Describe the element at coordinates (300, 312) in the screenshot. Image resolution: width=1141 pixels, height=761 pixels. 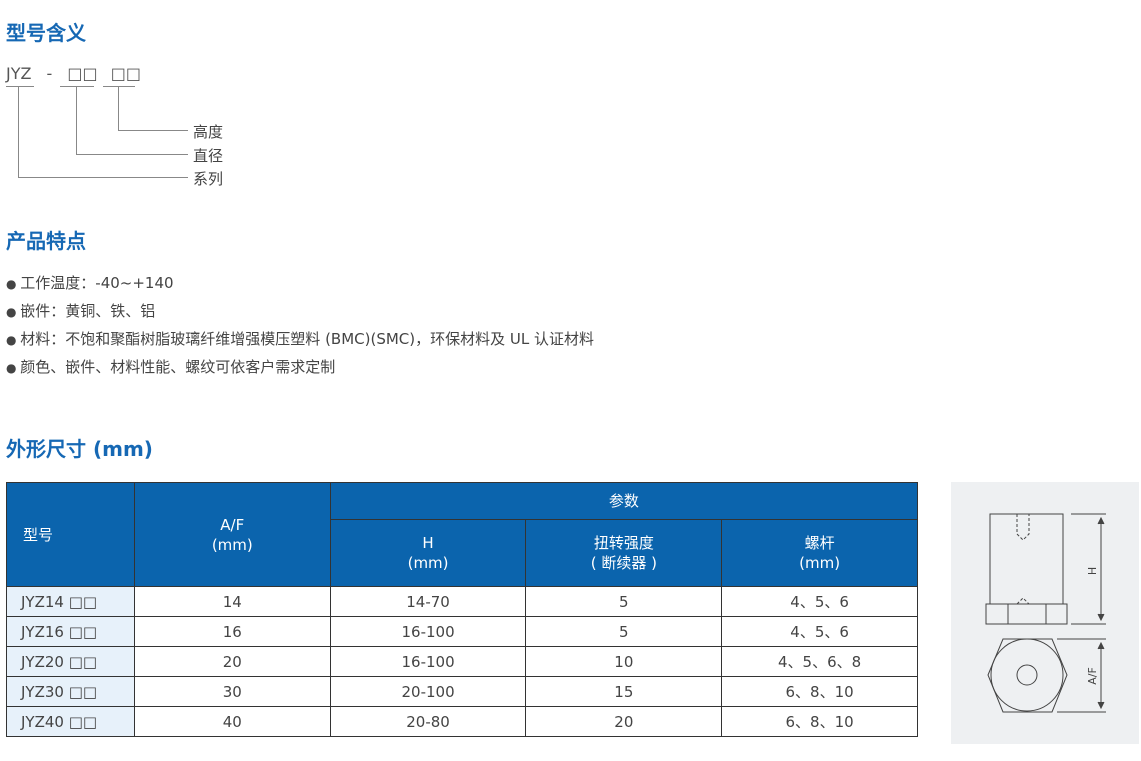
I see `feature-item: 嵌件：黄铜、铁、铝` at that location.